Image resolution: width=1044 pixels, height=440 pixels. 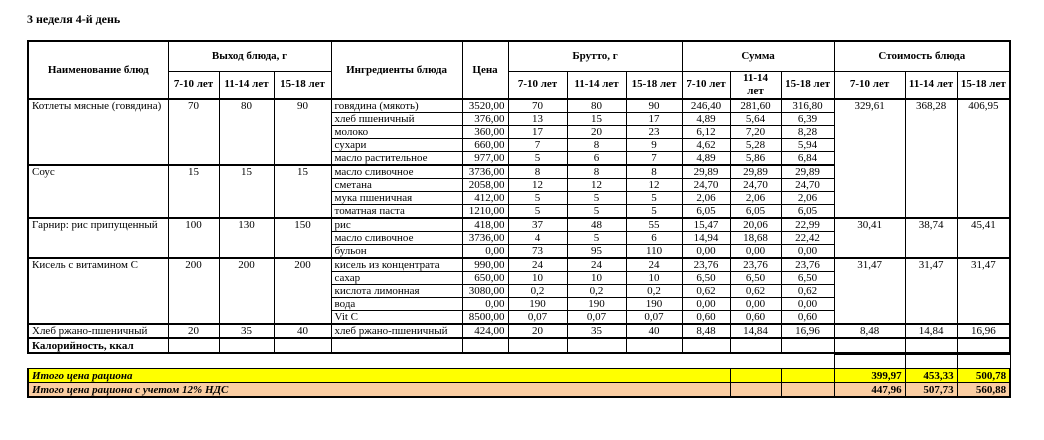 What do you see at coordinates (193, 238) in the screenshot?
I see `dish-output-cell: 100` at bounding box center [193, 238].